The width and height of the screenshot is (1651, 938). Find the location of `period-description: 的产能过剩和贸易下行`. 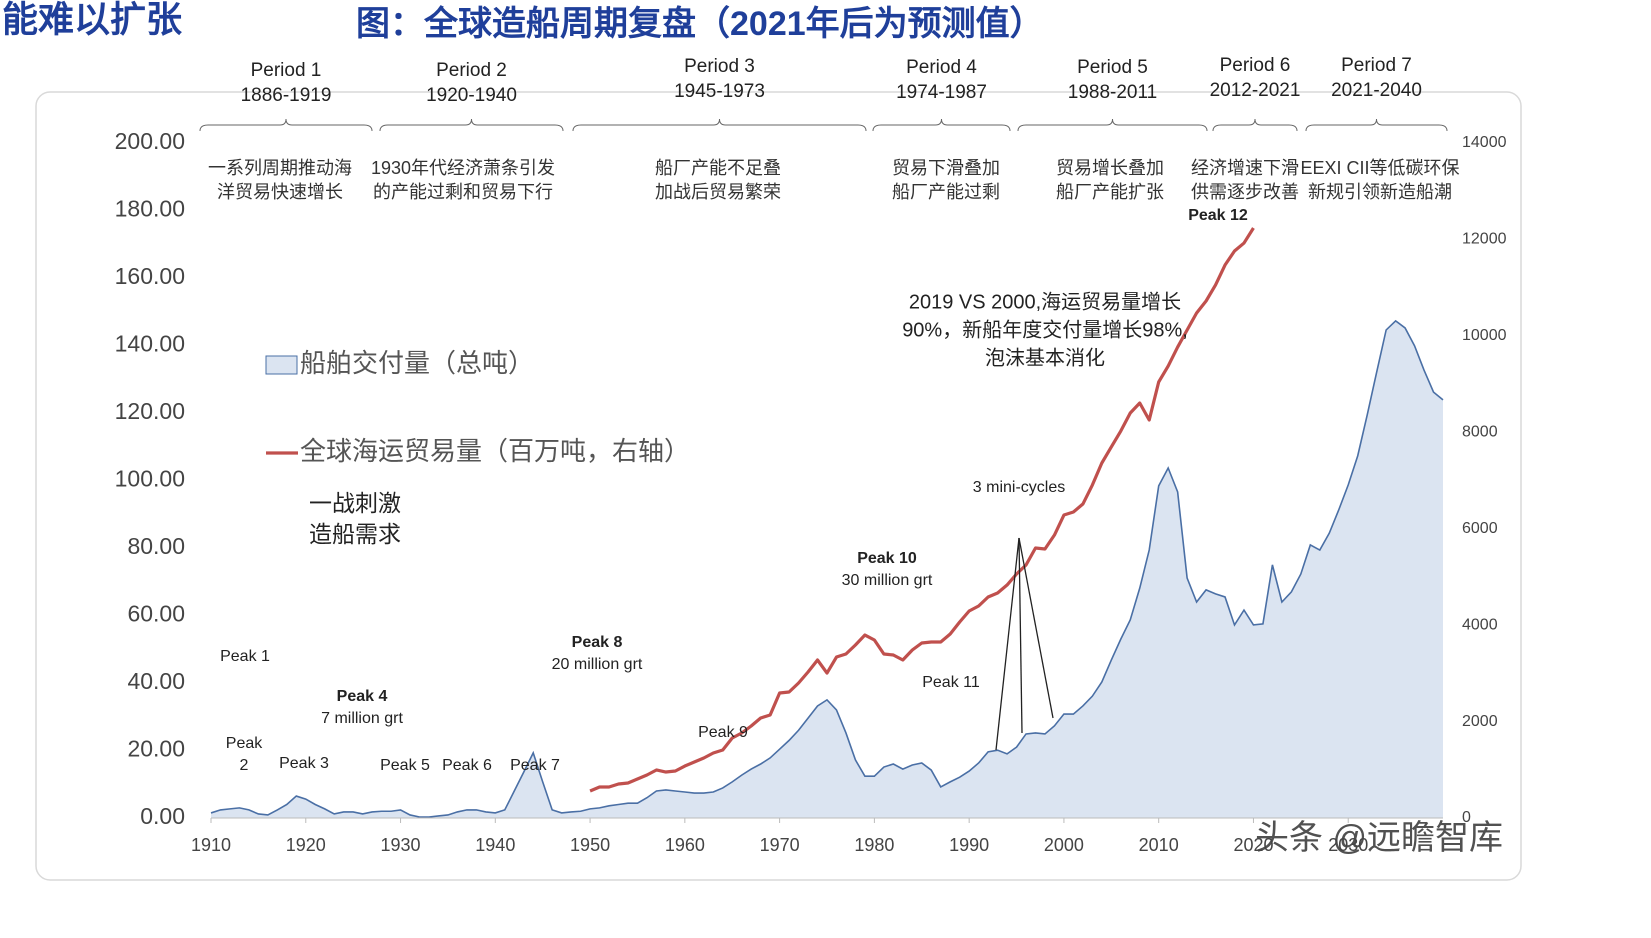

period-description: 的产能过剩和贸易下行 is located at coordinates (463, 192).